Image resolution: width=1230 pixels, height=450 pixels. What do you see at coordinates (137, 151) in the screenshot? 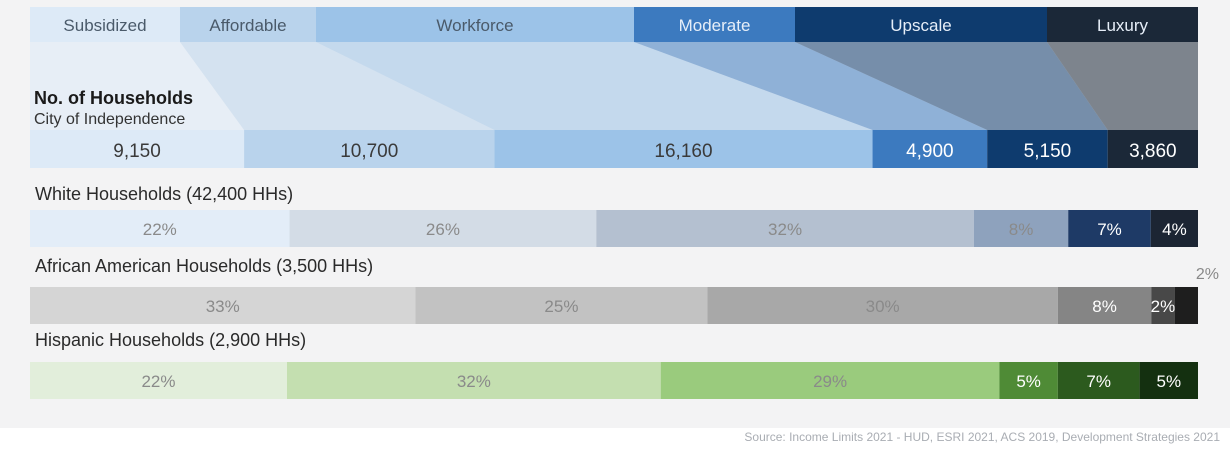
I see `households-value-subsidized: 9,150` at bounding box center [137, 151].